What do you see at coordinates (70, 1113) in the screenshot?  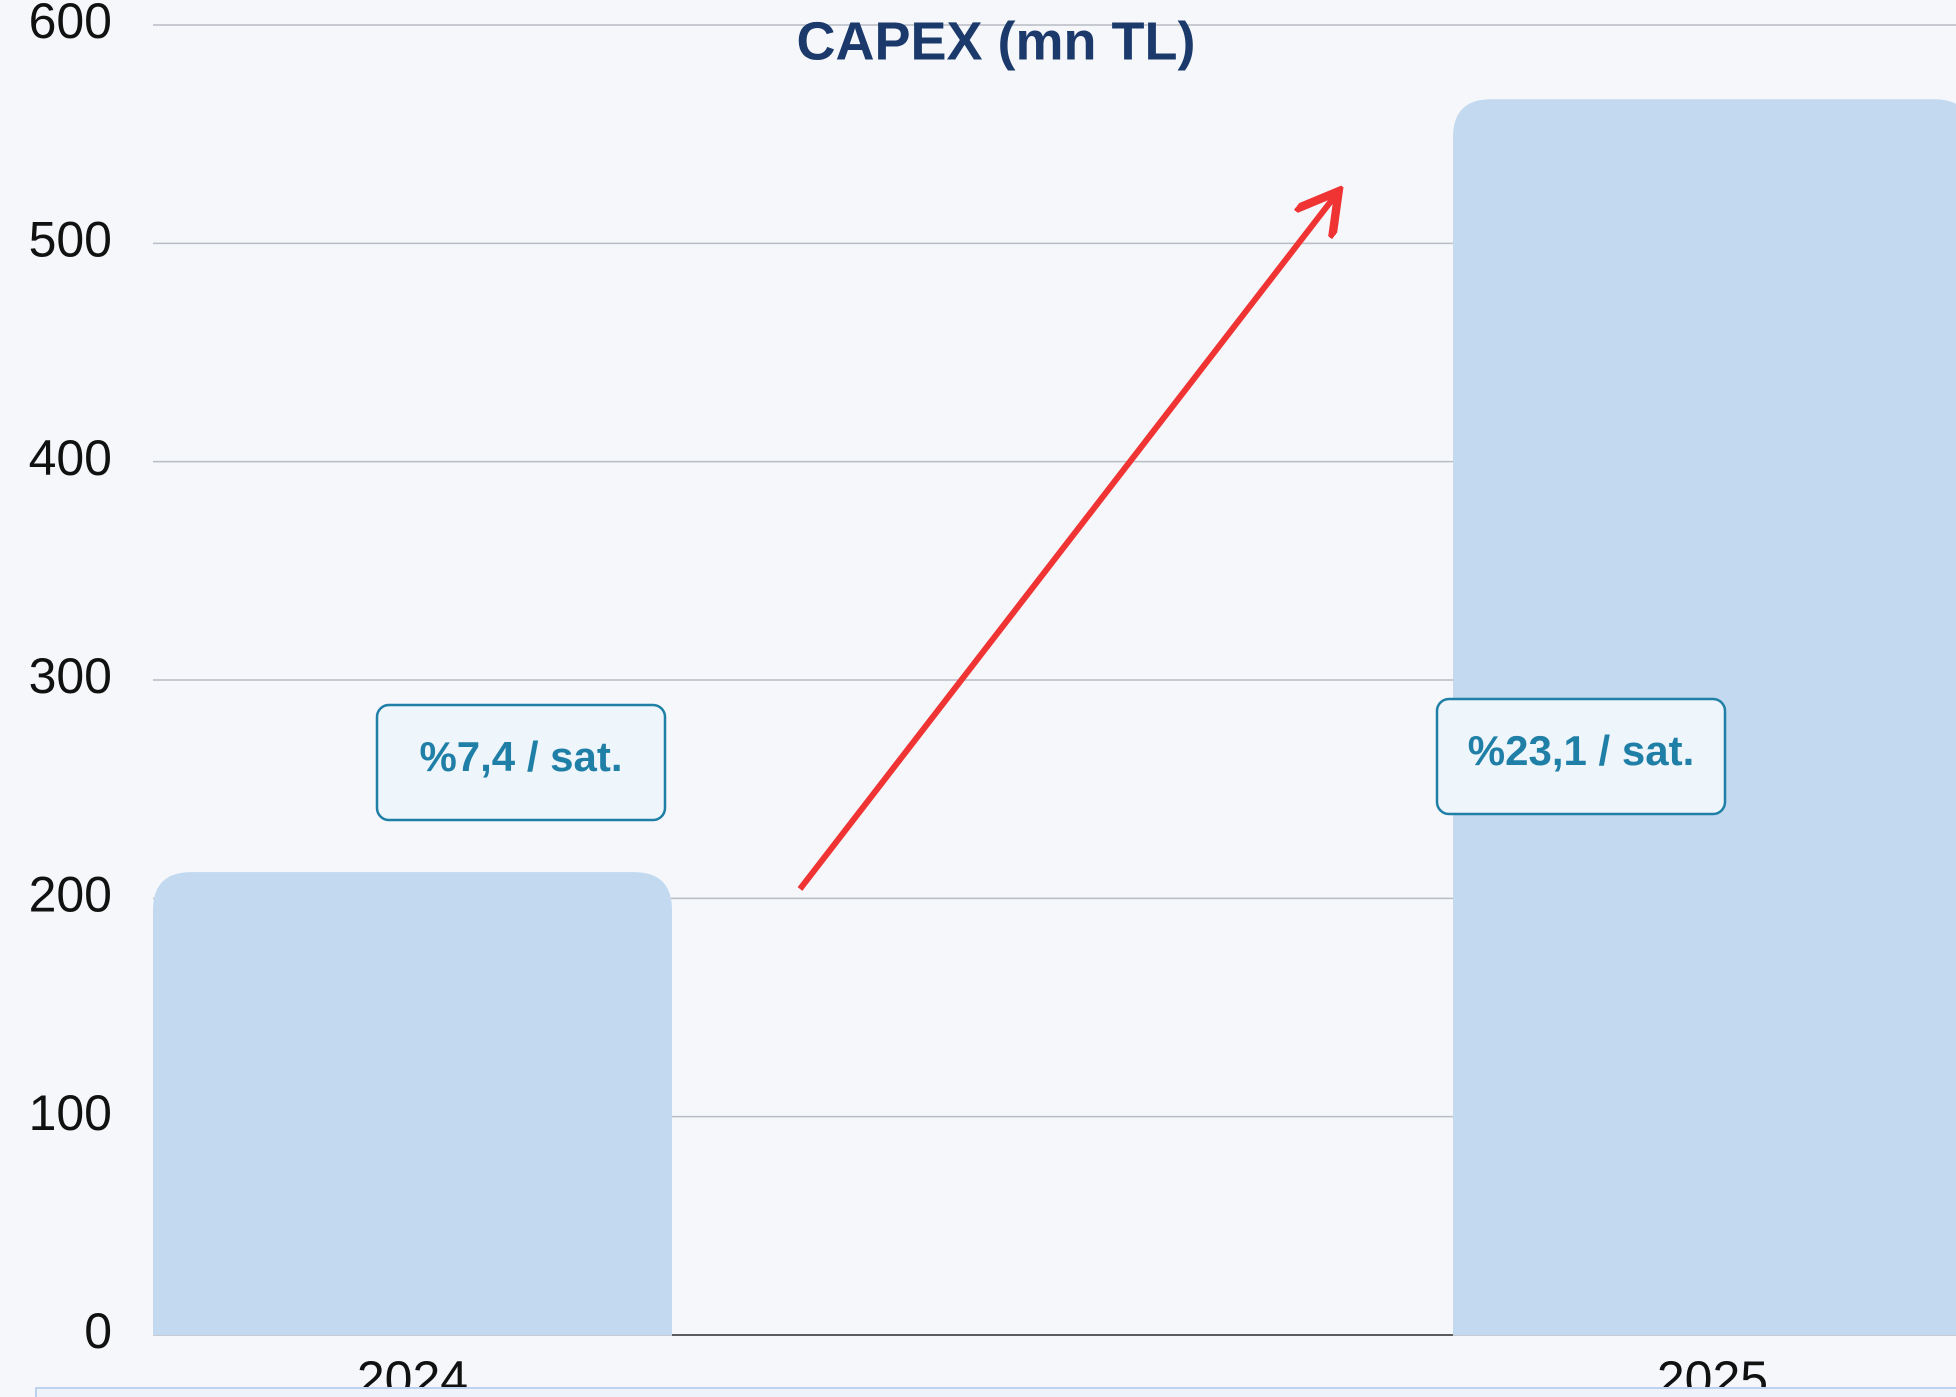 I see `y-tick-label: 100` at bounding box center [70, 1113].